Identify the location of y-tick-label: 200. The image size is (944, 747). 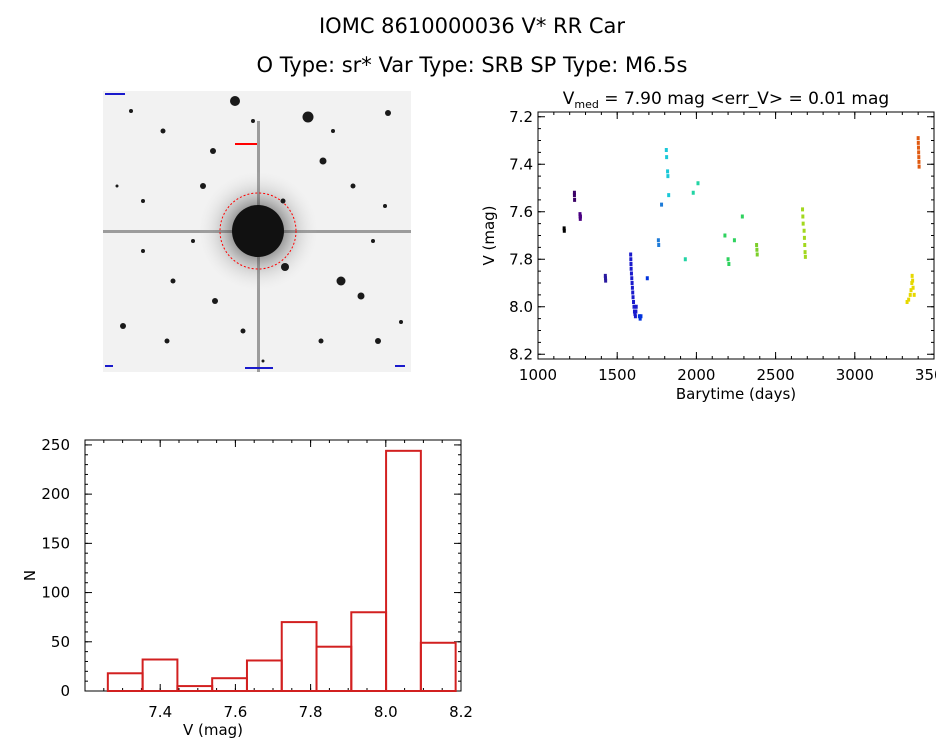
(55, 494).